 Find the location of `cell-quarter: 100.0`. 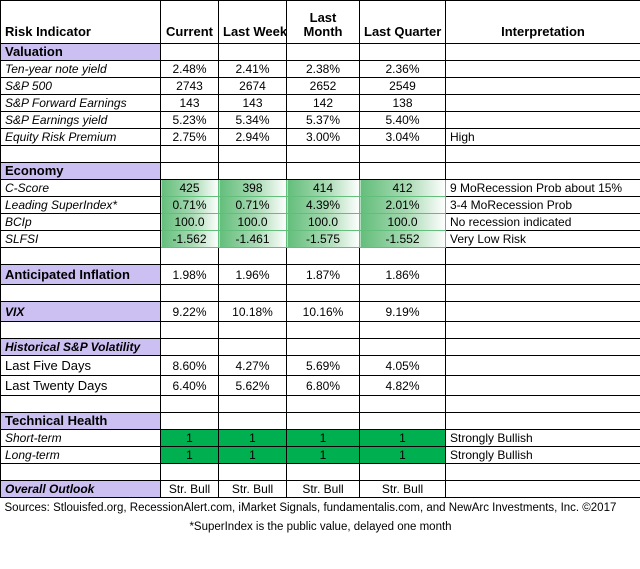

cell-quarter: 100.0 is located at coordinates (402, 222).